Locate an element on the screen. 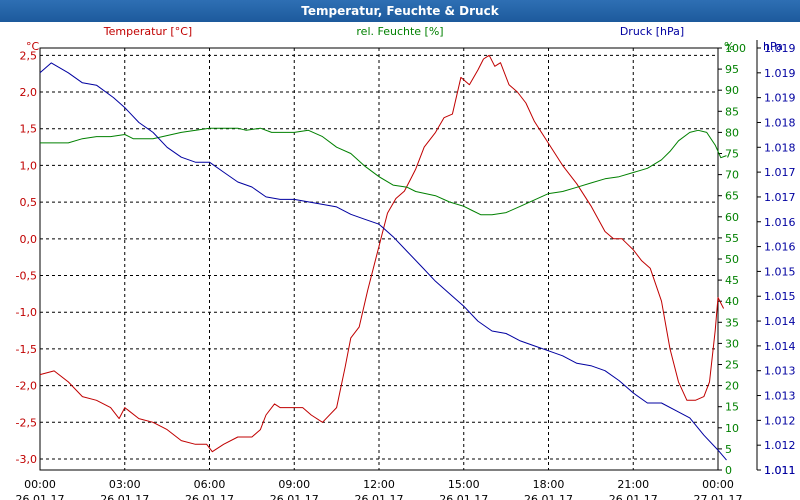 This screenshot has width=800, height=500. x-tick-time: 15:00 is located at coordinates (464, 484).